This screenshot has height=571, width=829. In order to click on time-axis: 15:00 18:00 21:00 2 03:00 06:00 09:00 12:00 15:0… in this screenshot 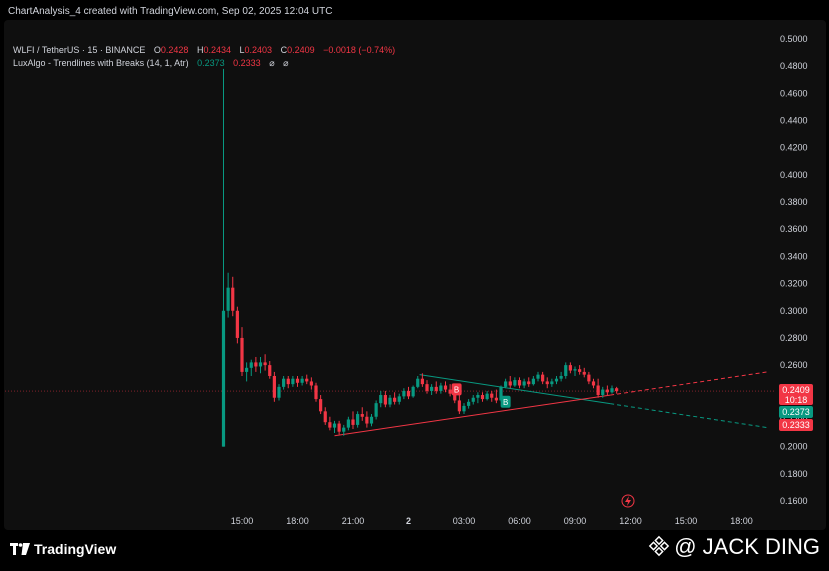, I will do `click(492, 521)`.